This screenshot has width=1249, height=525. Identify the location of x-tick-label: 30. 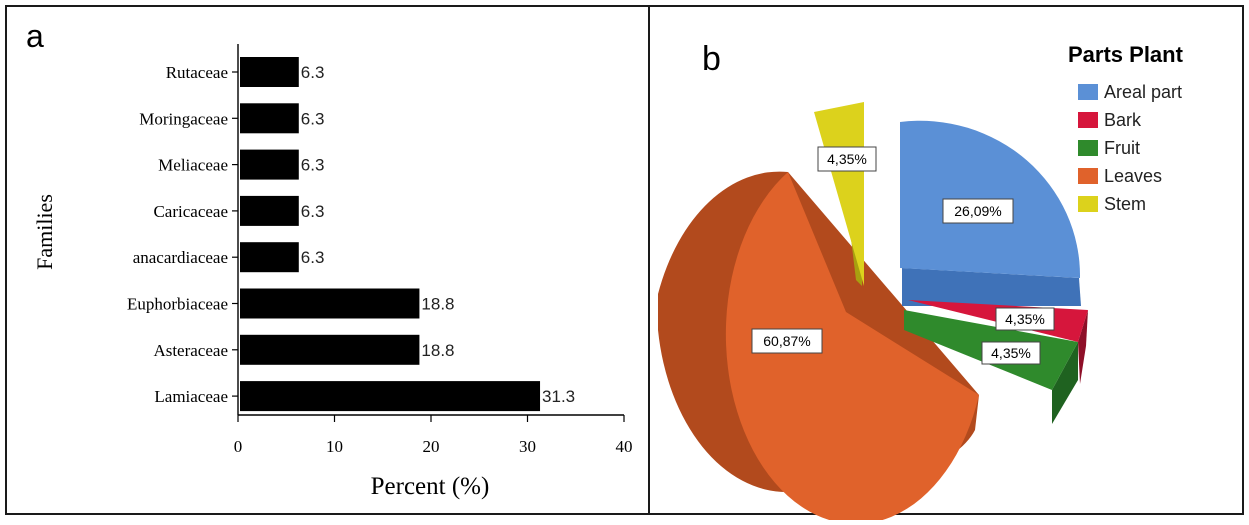
(527, 446).